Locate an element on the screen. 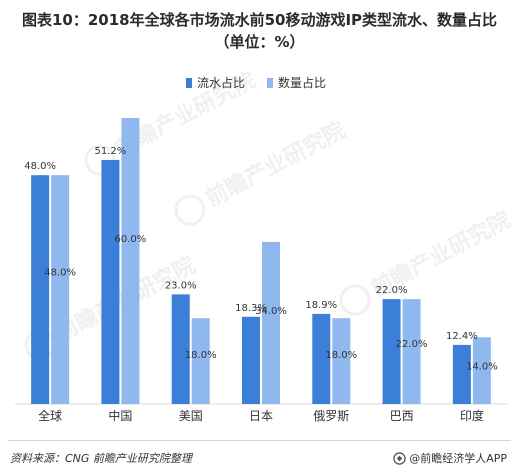 The height and width of the screenshot is (476, 519). chart-legend: 流水占比 数量占比 is located at coordinates (267, 82).